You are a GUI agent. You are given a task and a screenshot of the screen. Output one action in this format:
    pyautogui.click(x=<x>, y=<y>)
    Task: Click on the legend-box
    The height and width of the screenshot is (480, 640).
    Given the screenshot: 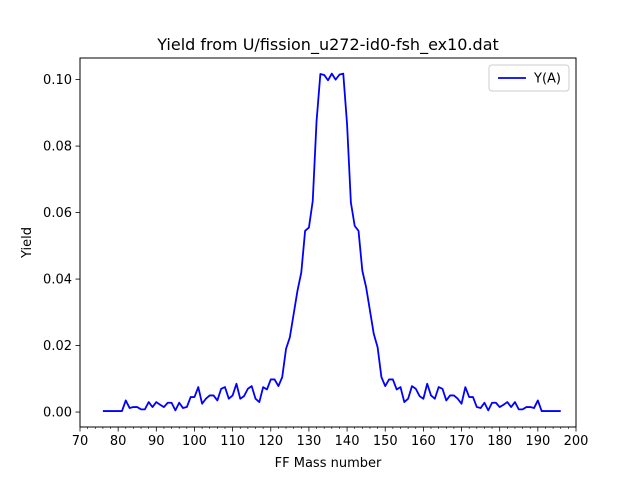 What is the action you would take?
    pyautogui.click(x=529, y=78)
    